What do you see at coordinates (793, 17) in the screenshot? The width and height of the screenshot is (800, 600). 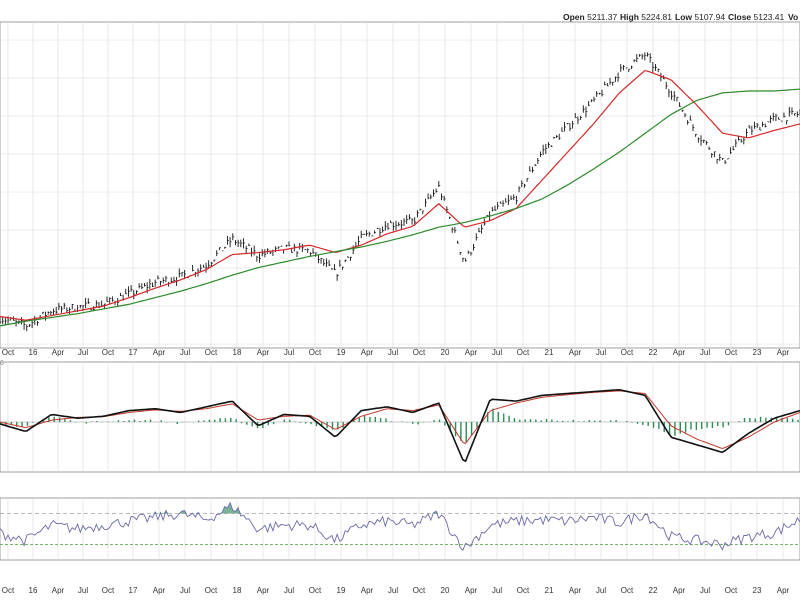 I see `volume-readout: Vo` at bounding box center [793, 17].